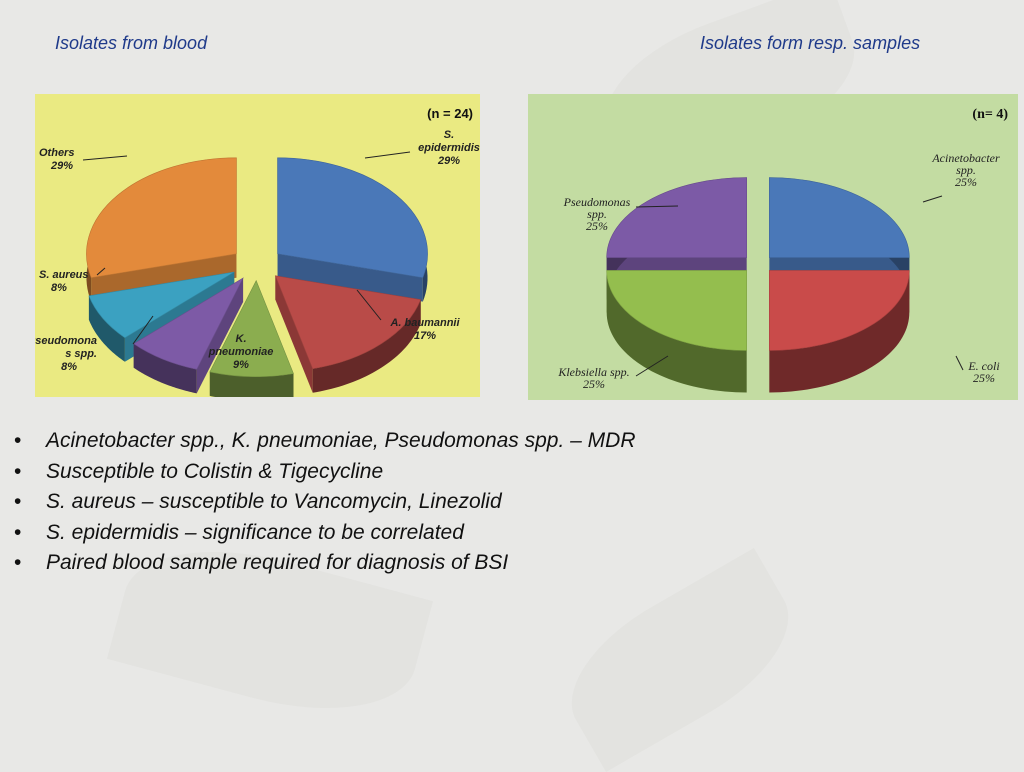 Image resolution: width=1024 pixels, height=772 pixels. I want to click on slice-label: Klebsiella spp. 25%, so click(593, 378).